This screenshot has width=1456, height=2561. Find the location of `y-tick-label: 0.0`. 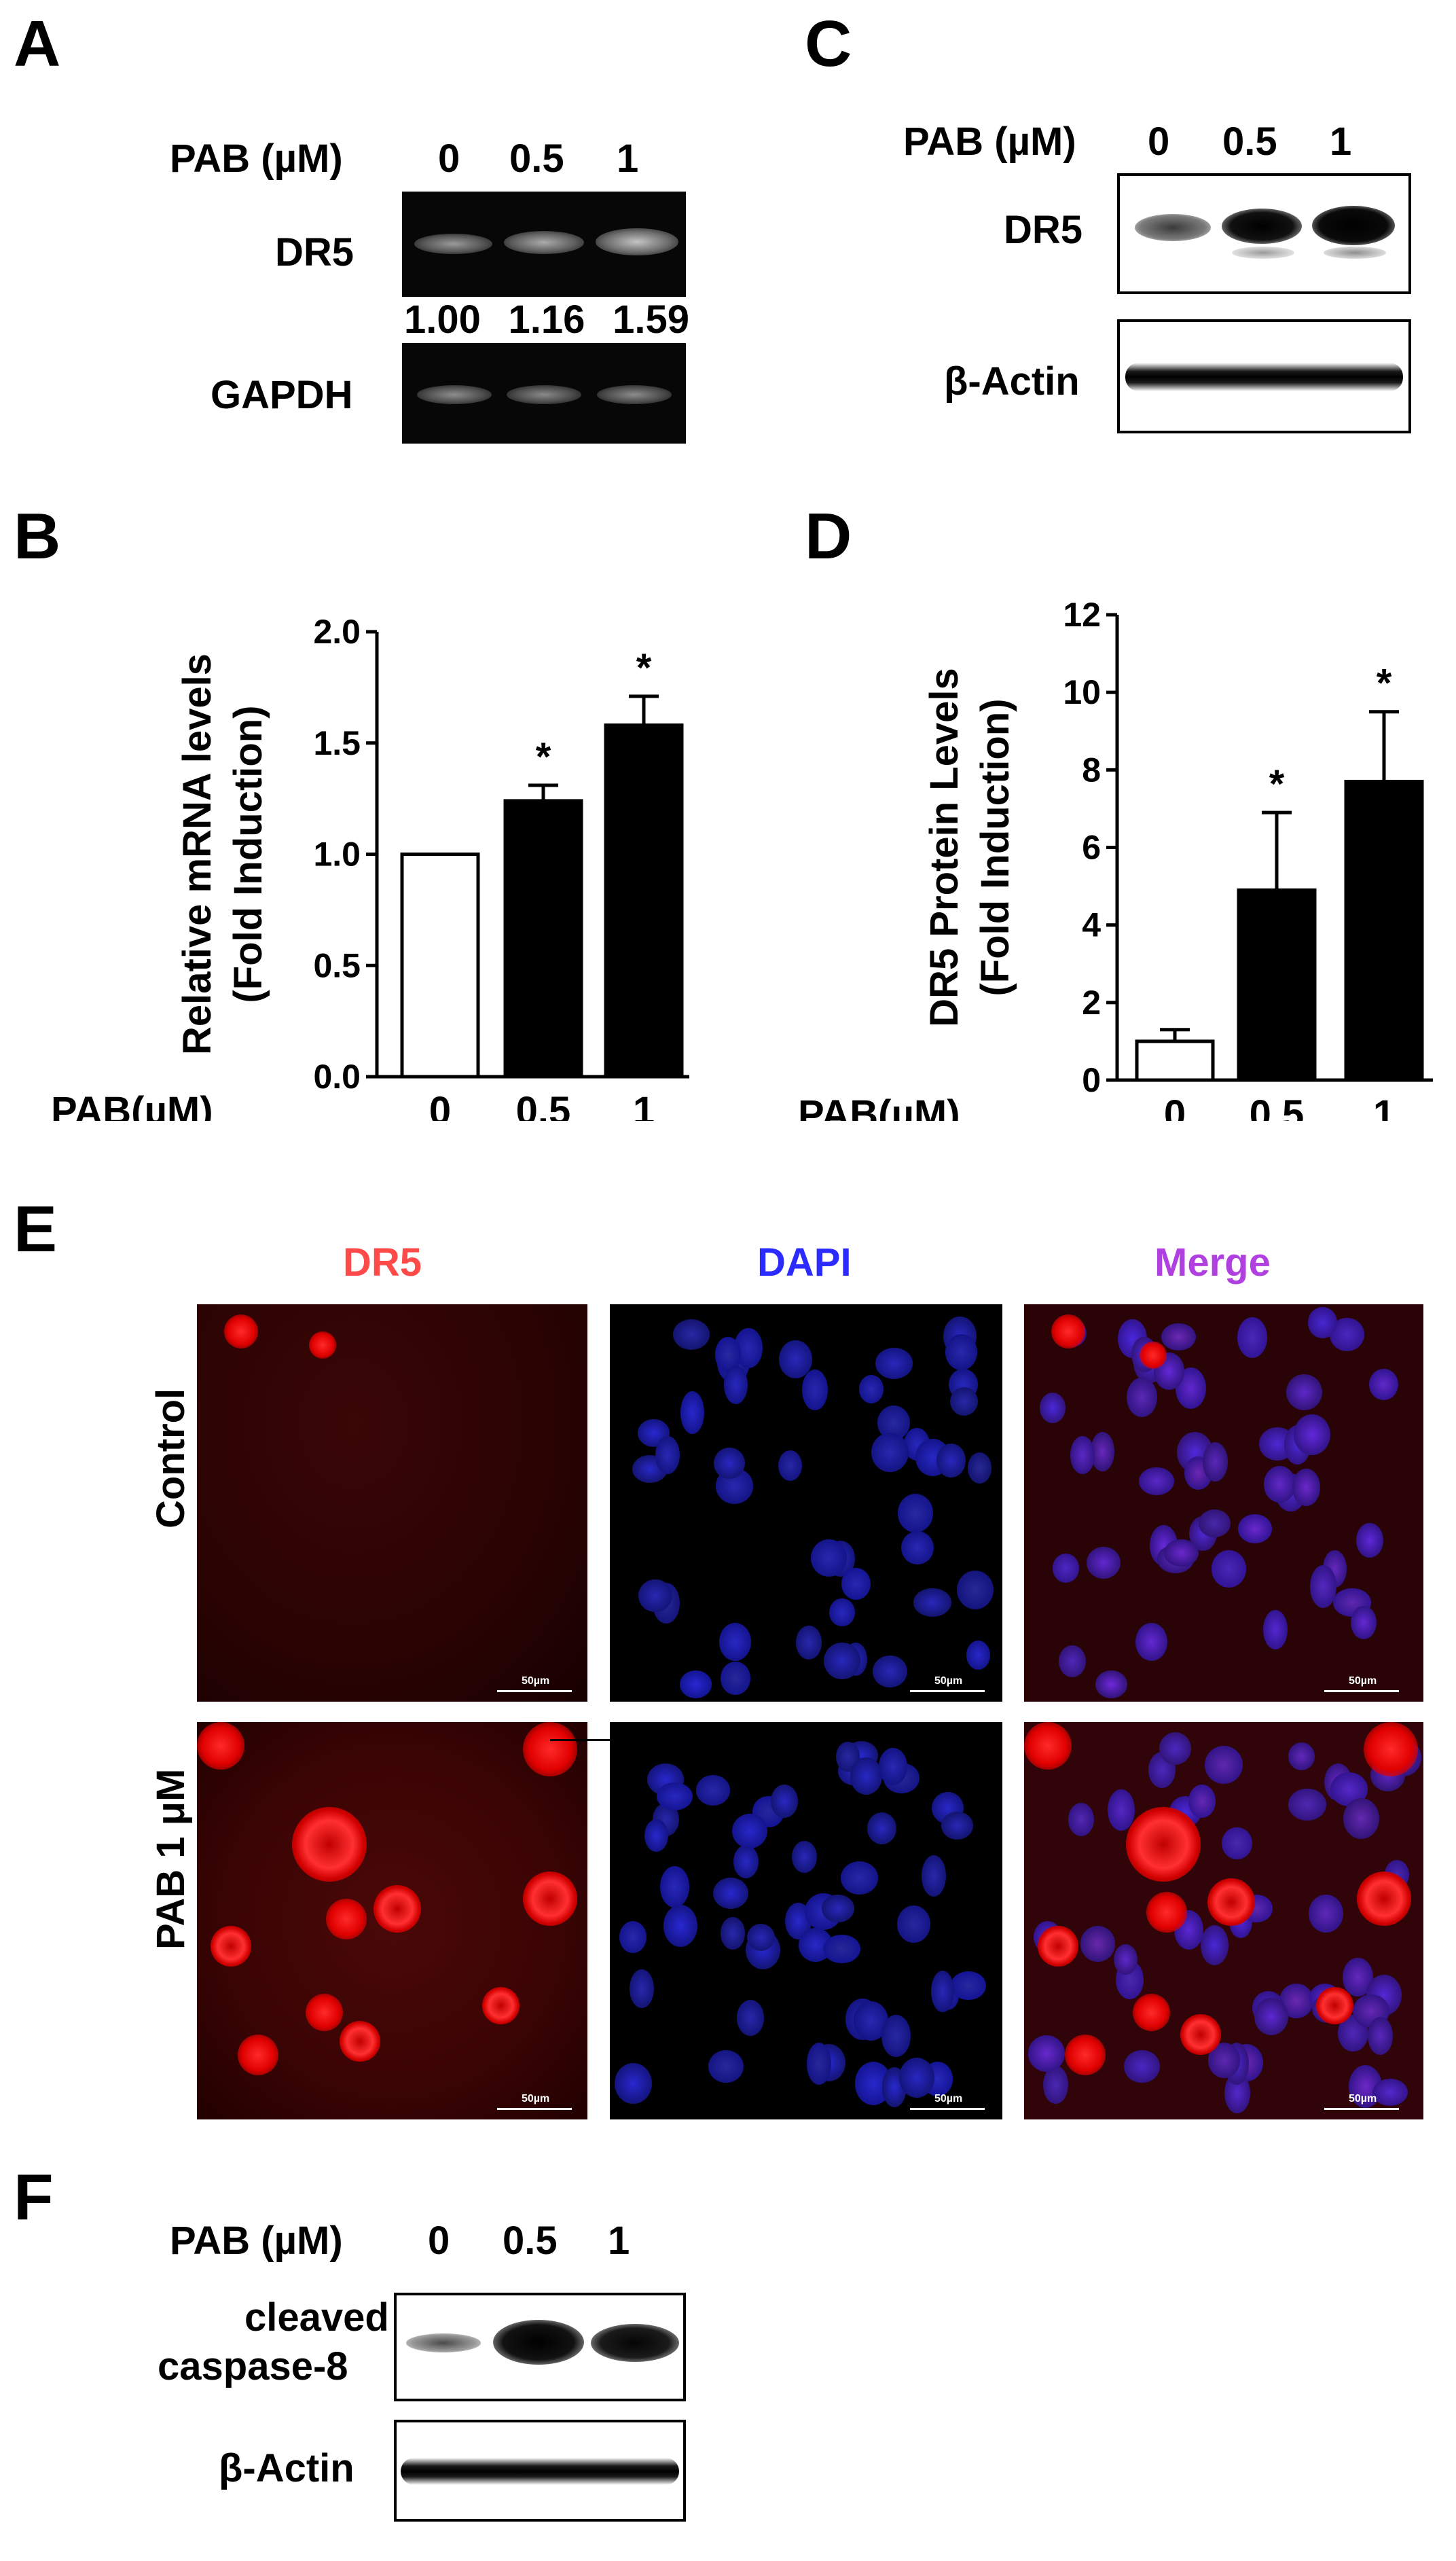

y-tick-label: 0.0 is located at coordinates (337, 1077).